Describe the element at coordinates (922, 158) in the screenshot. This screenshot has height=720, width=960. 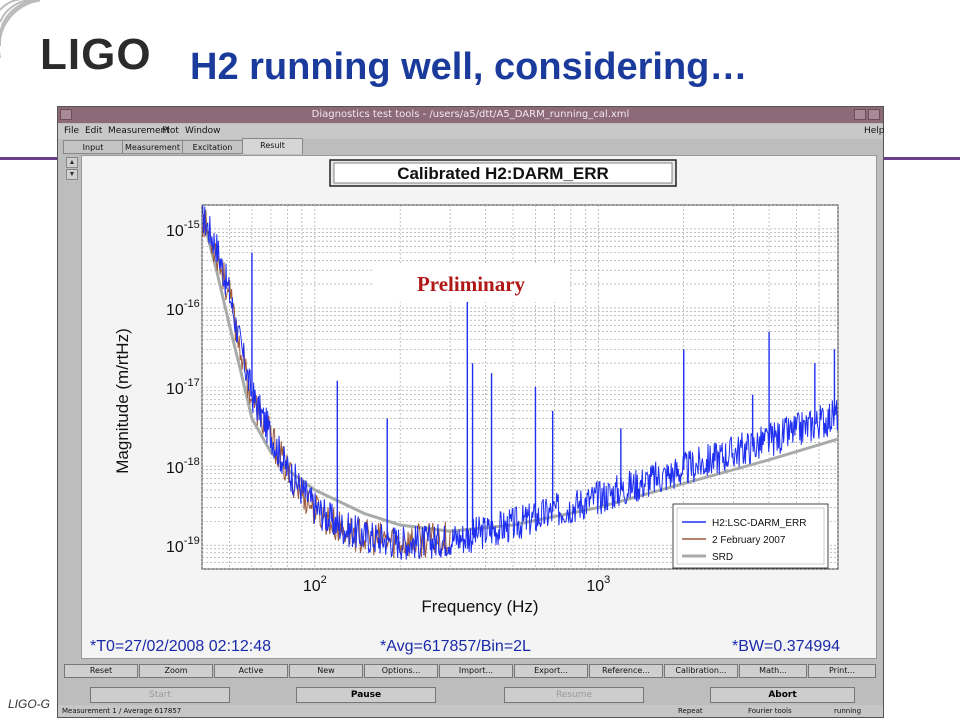
I see `divider-line-right` at that location.